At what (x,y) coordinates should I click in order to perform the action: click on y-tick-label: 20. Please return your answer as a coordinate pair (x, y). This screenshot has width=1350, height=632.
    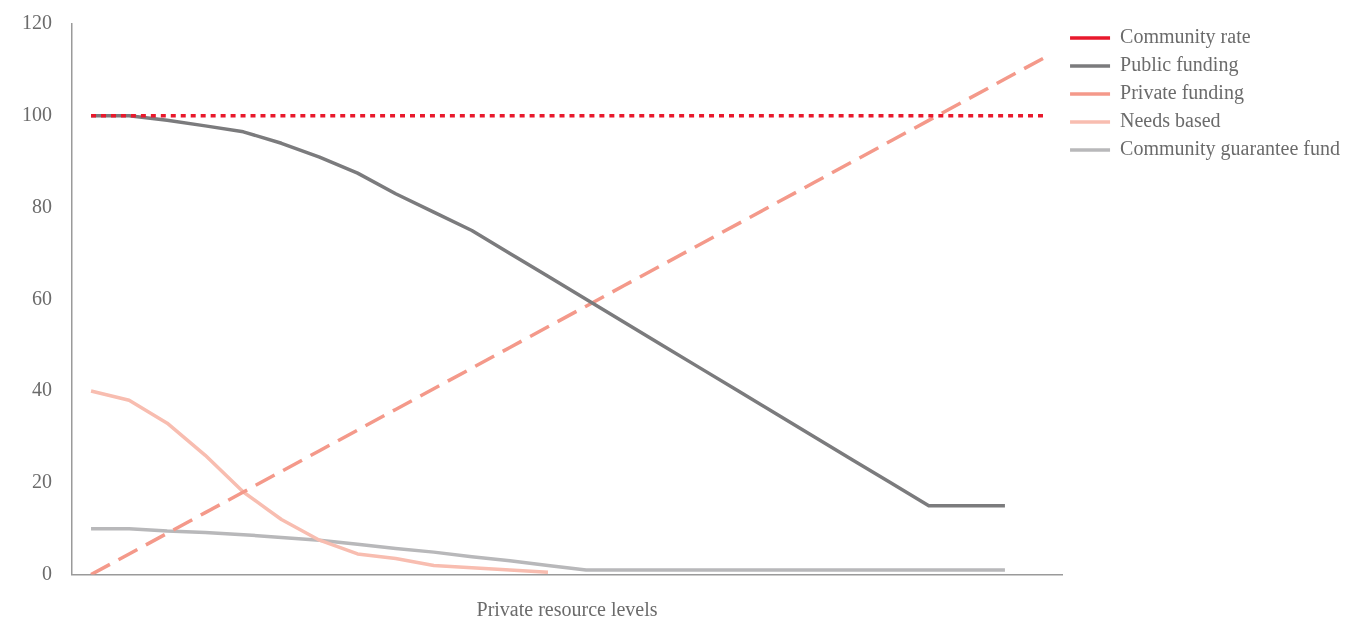
    Looking at the image, I should click on (42, 481).